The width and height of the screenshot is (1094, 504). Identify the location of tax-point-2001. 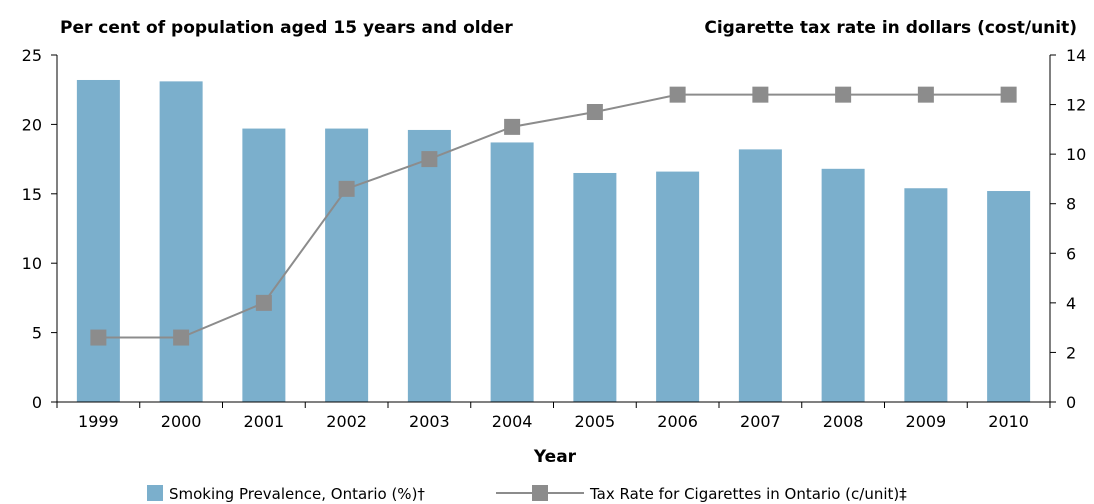
(263, 302).